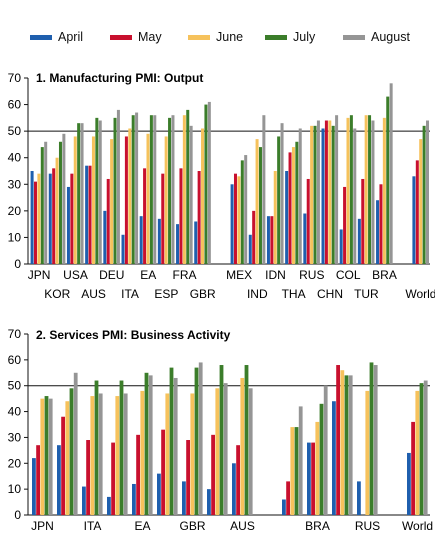 The width and height of the screenshot is (435, 534). I want to click on bar-jpn-july, so click(42, 205).